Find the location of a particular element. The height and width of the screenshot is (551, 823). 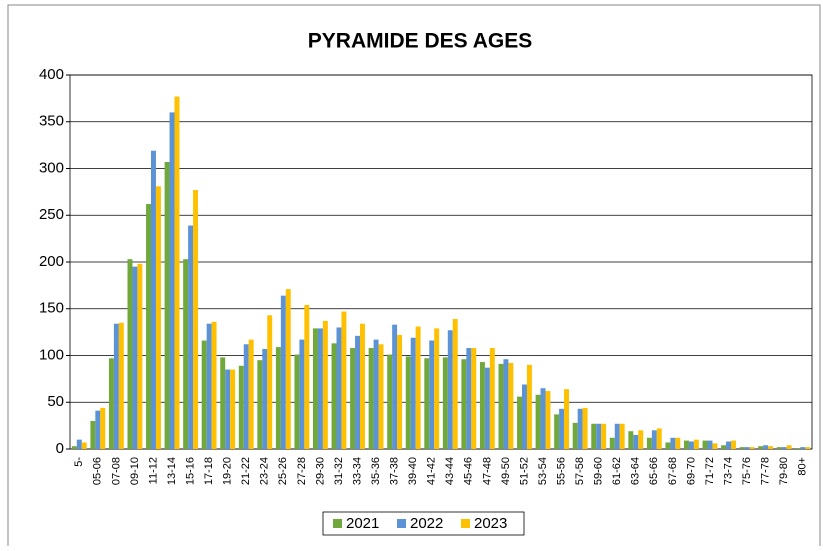

x-tick-label: 51-52 is located at coordinates (524, 471).